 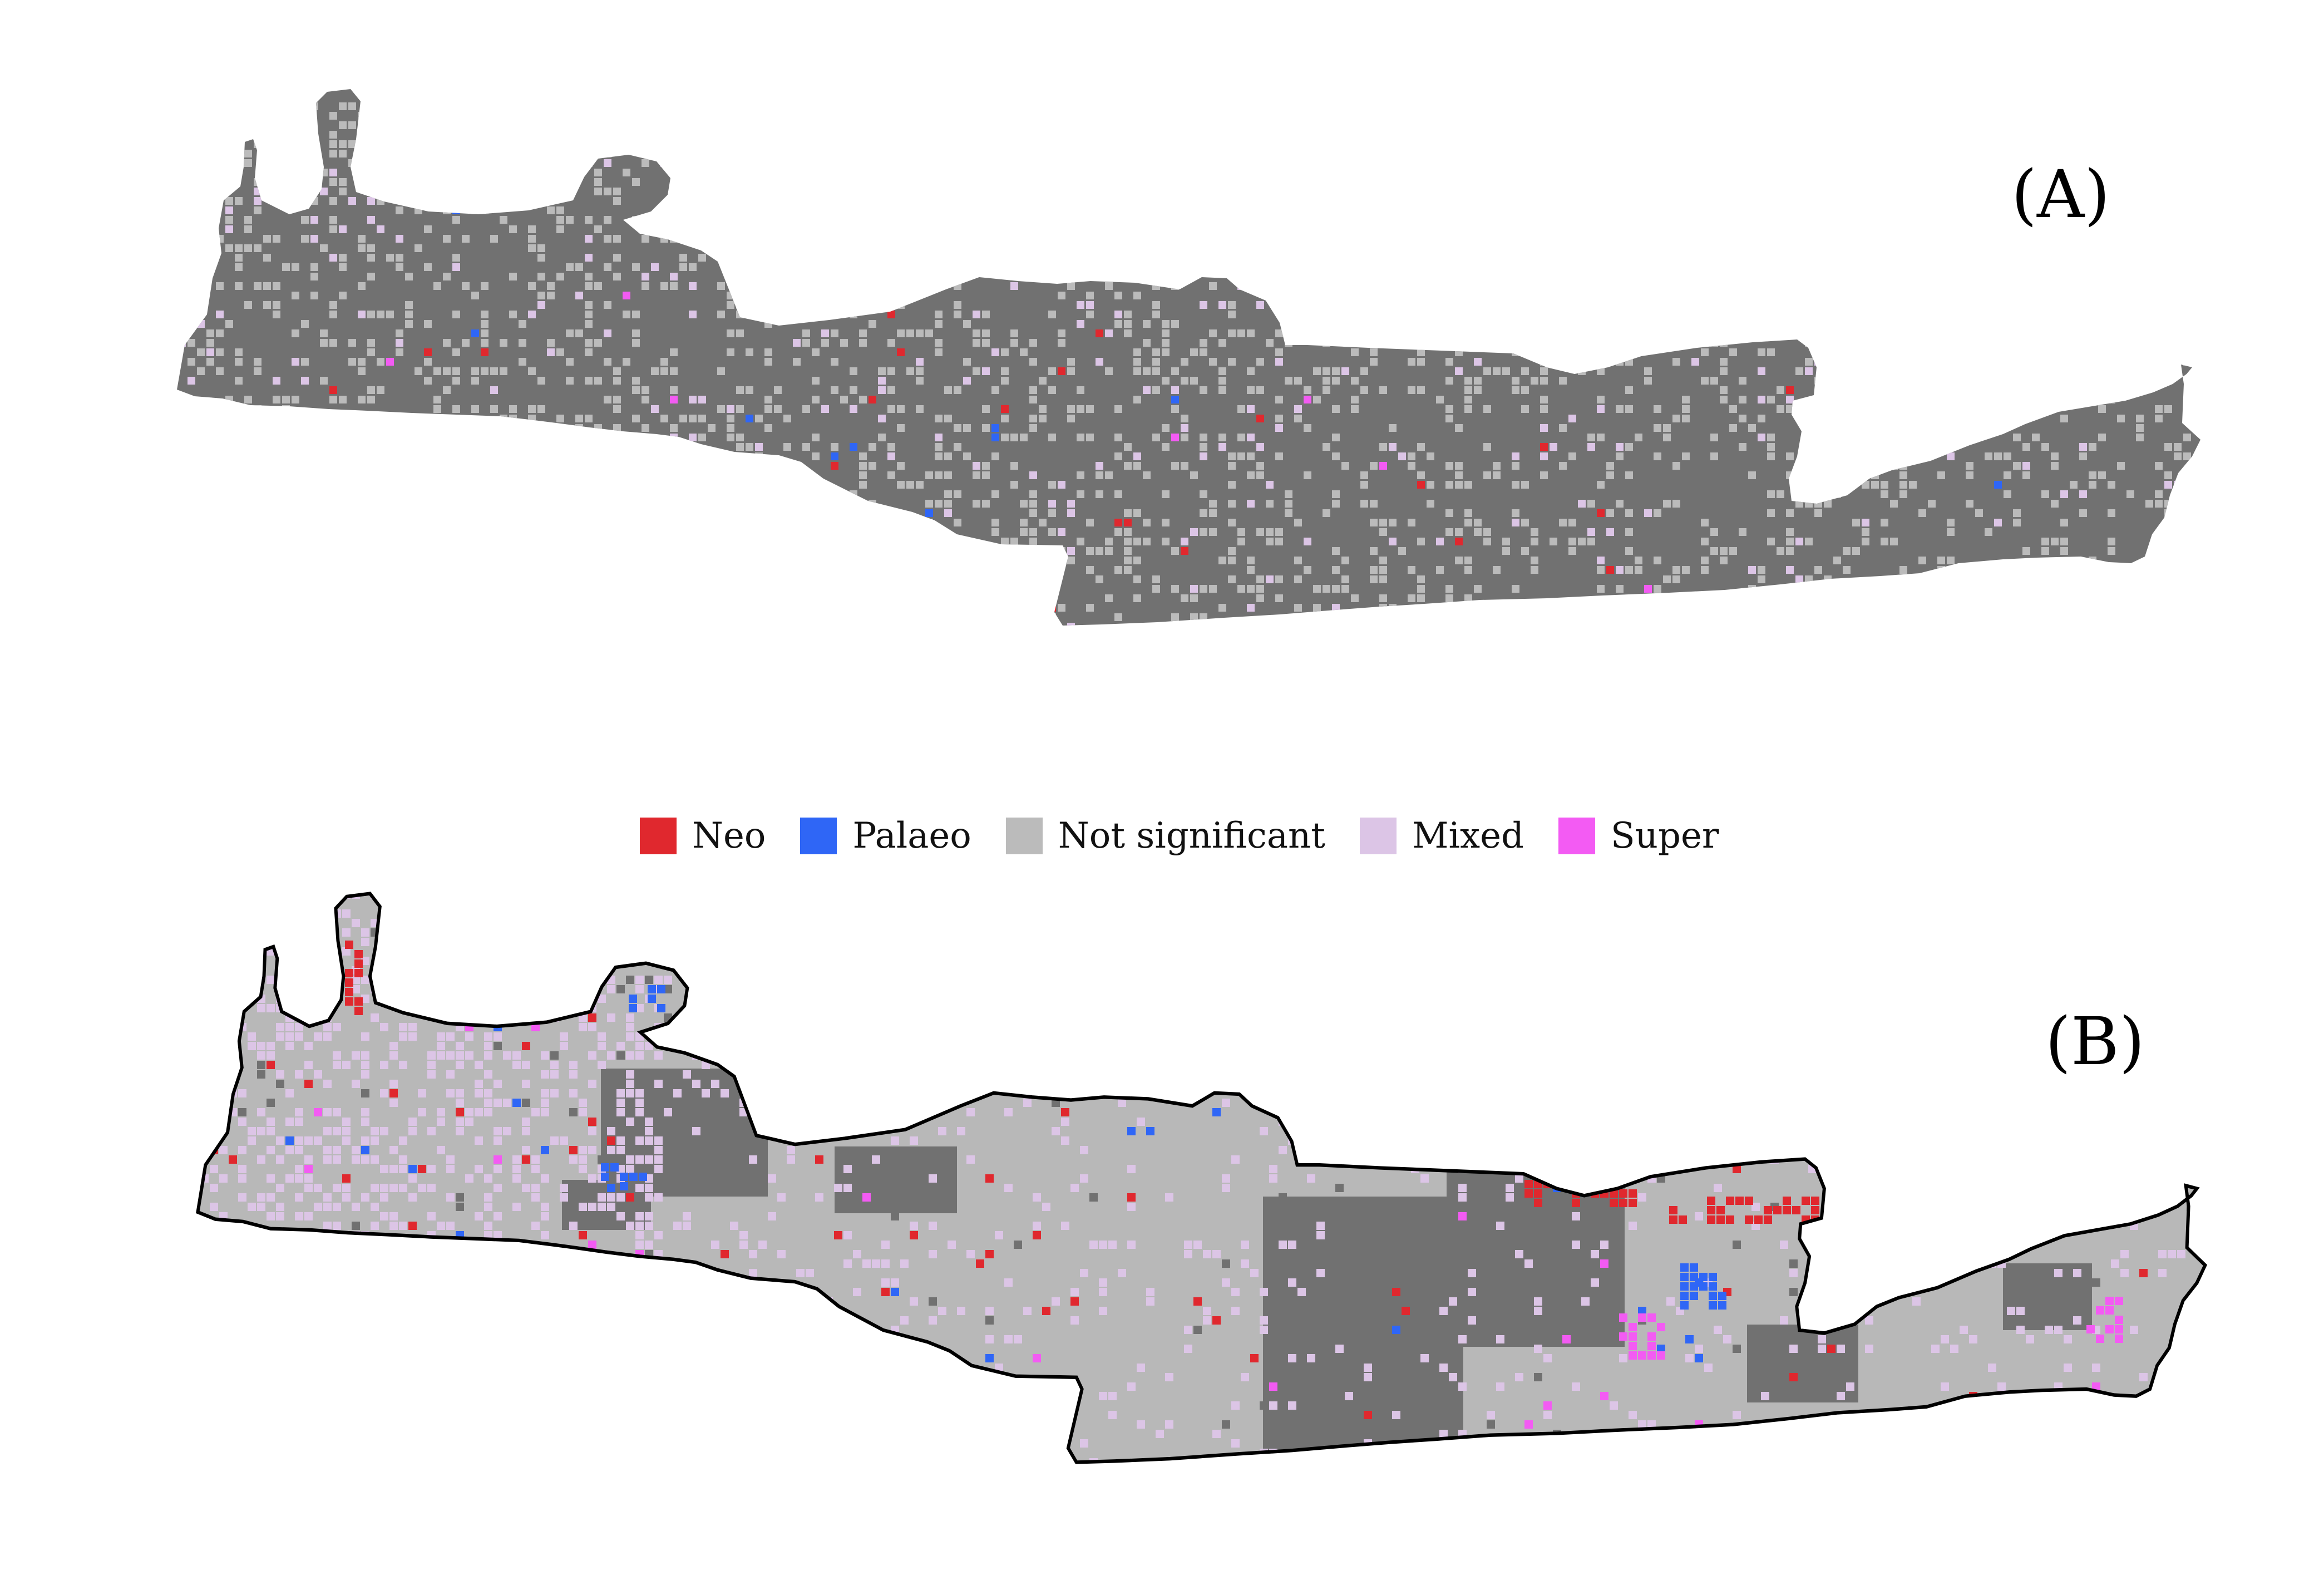 What do you see at coordinates (1468, 836) in the screenshot?
I see `legend-label-mixed: Mixed` at bounding box center [1468, 836].